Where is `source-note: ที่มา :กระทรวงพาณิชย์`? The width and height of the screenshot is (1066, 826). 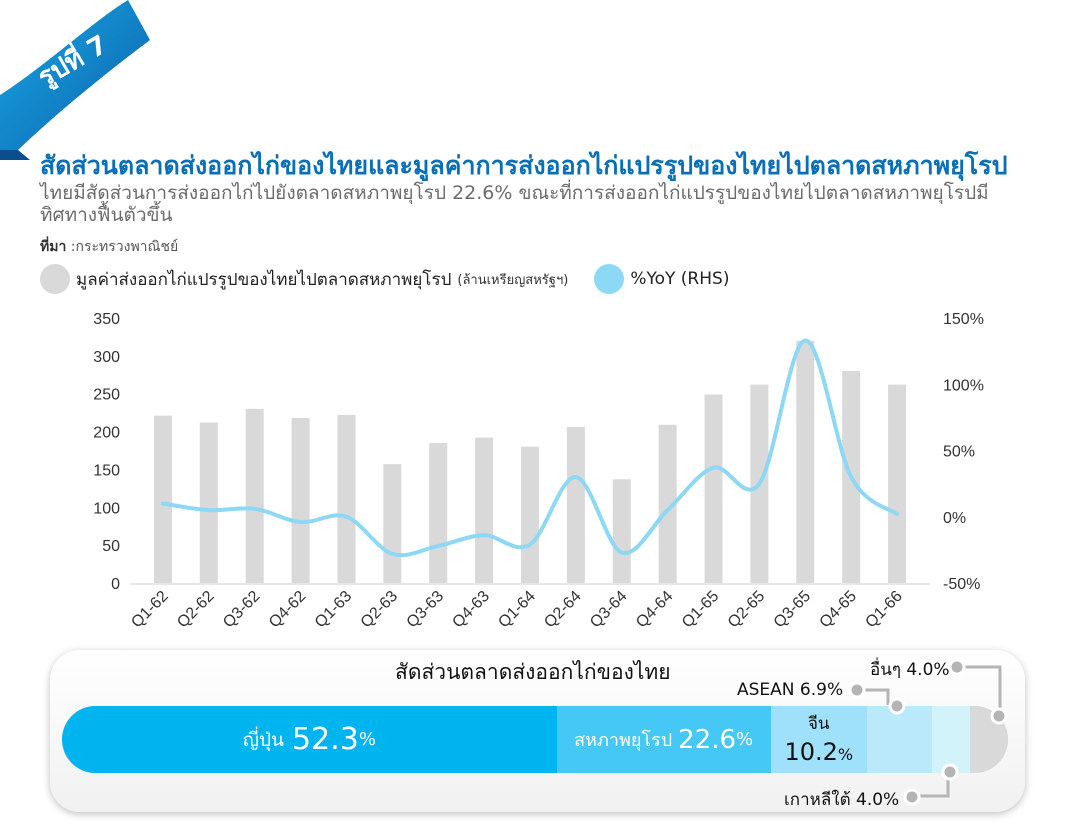 source-note: ที่มา :กระทรวงพาณิชย์ is located at coordinates (109, 247).